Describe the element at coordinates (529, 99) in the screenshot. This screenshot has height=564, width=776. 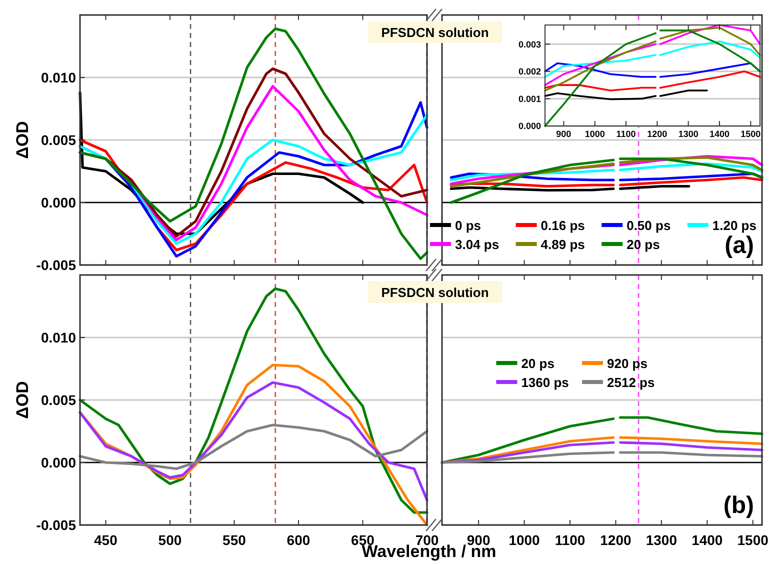
I see `y-tick-label: 0.001` at that location.